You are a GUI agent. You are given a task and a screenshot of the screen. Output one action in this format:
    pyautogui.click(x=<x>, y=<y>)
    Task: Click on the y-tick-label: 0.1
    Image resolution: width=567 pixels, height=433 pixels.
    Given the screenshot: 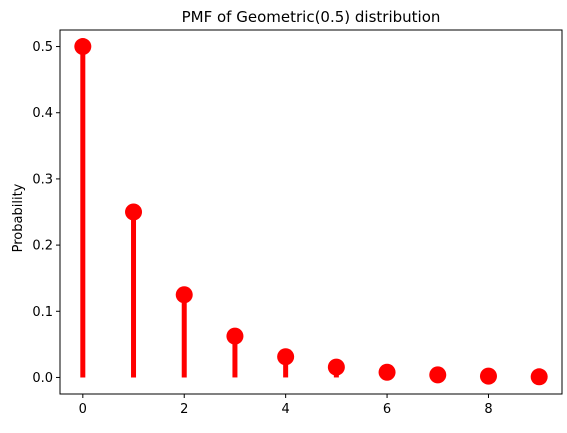 What is the action you would take?
    pyautogui.click(x=42, y=312)
    